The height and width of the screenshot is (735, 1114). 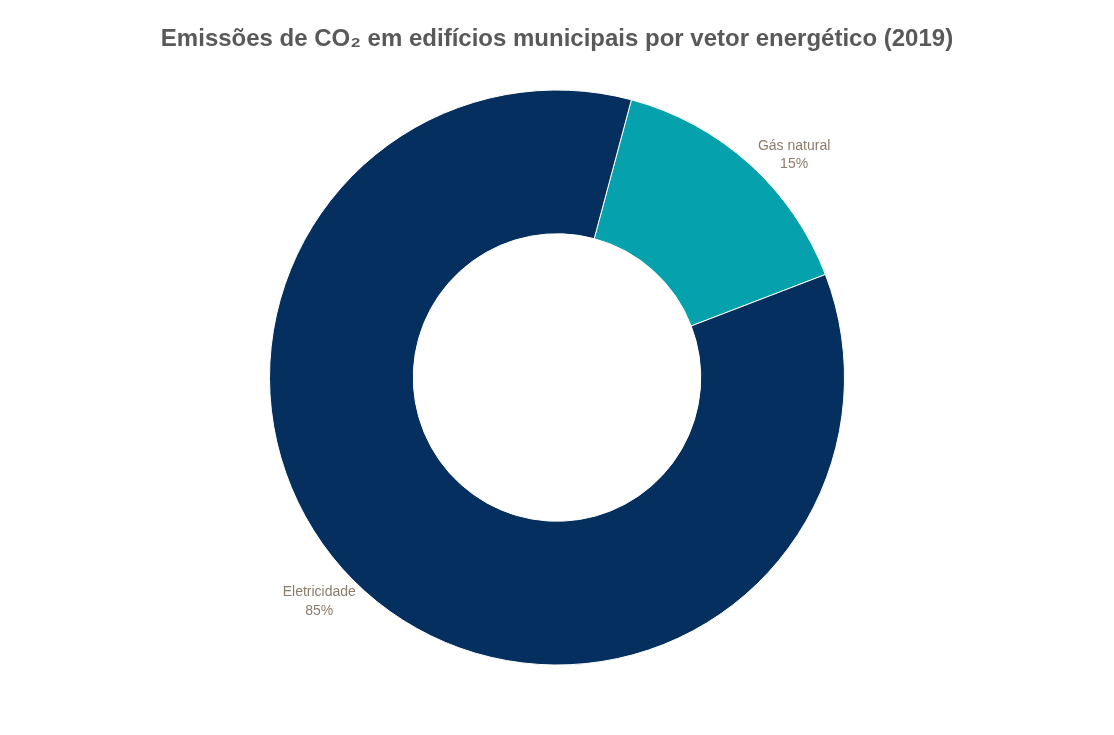 What do you see at coordinates (319, 591) in the screenshot?
I see `slice-label: Eletricidade` at bounding box center [319, 591].